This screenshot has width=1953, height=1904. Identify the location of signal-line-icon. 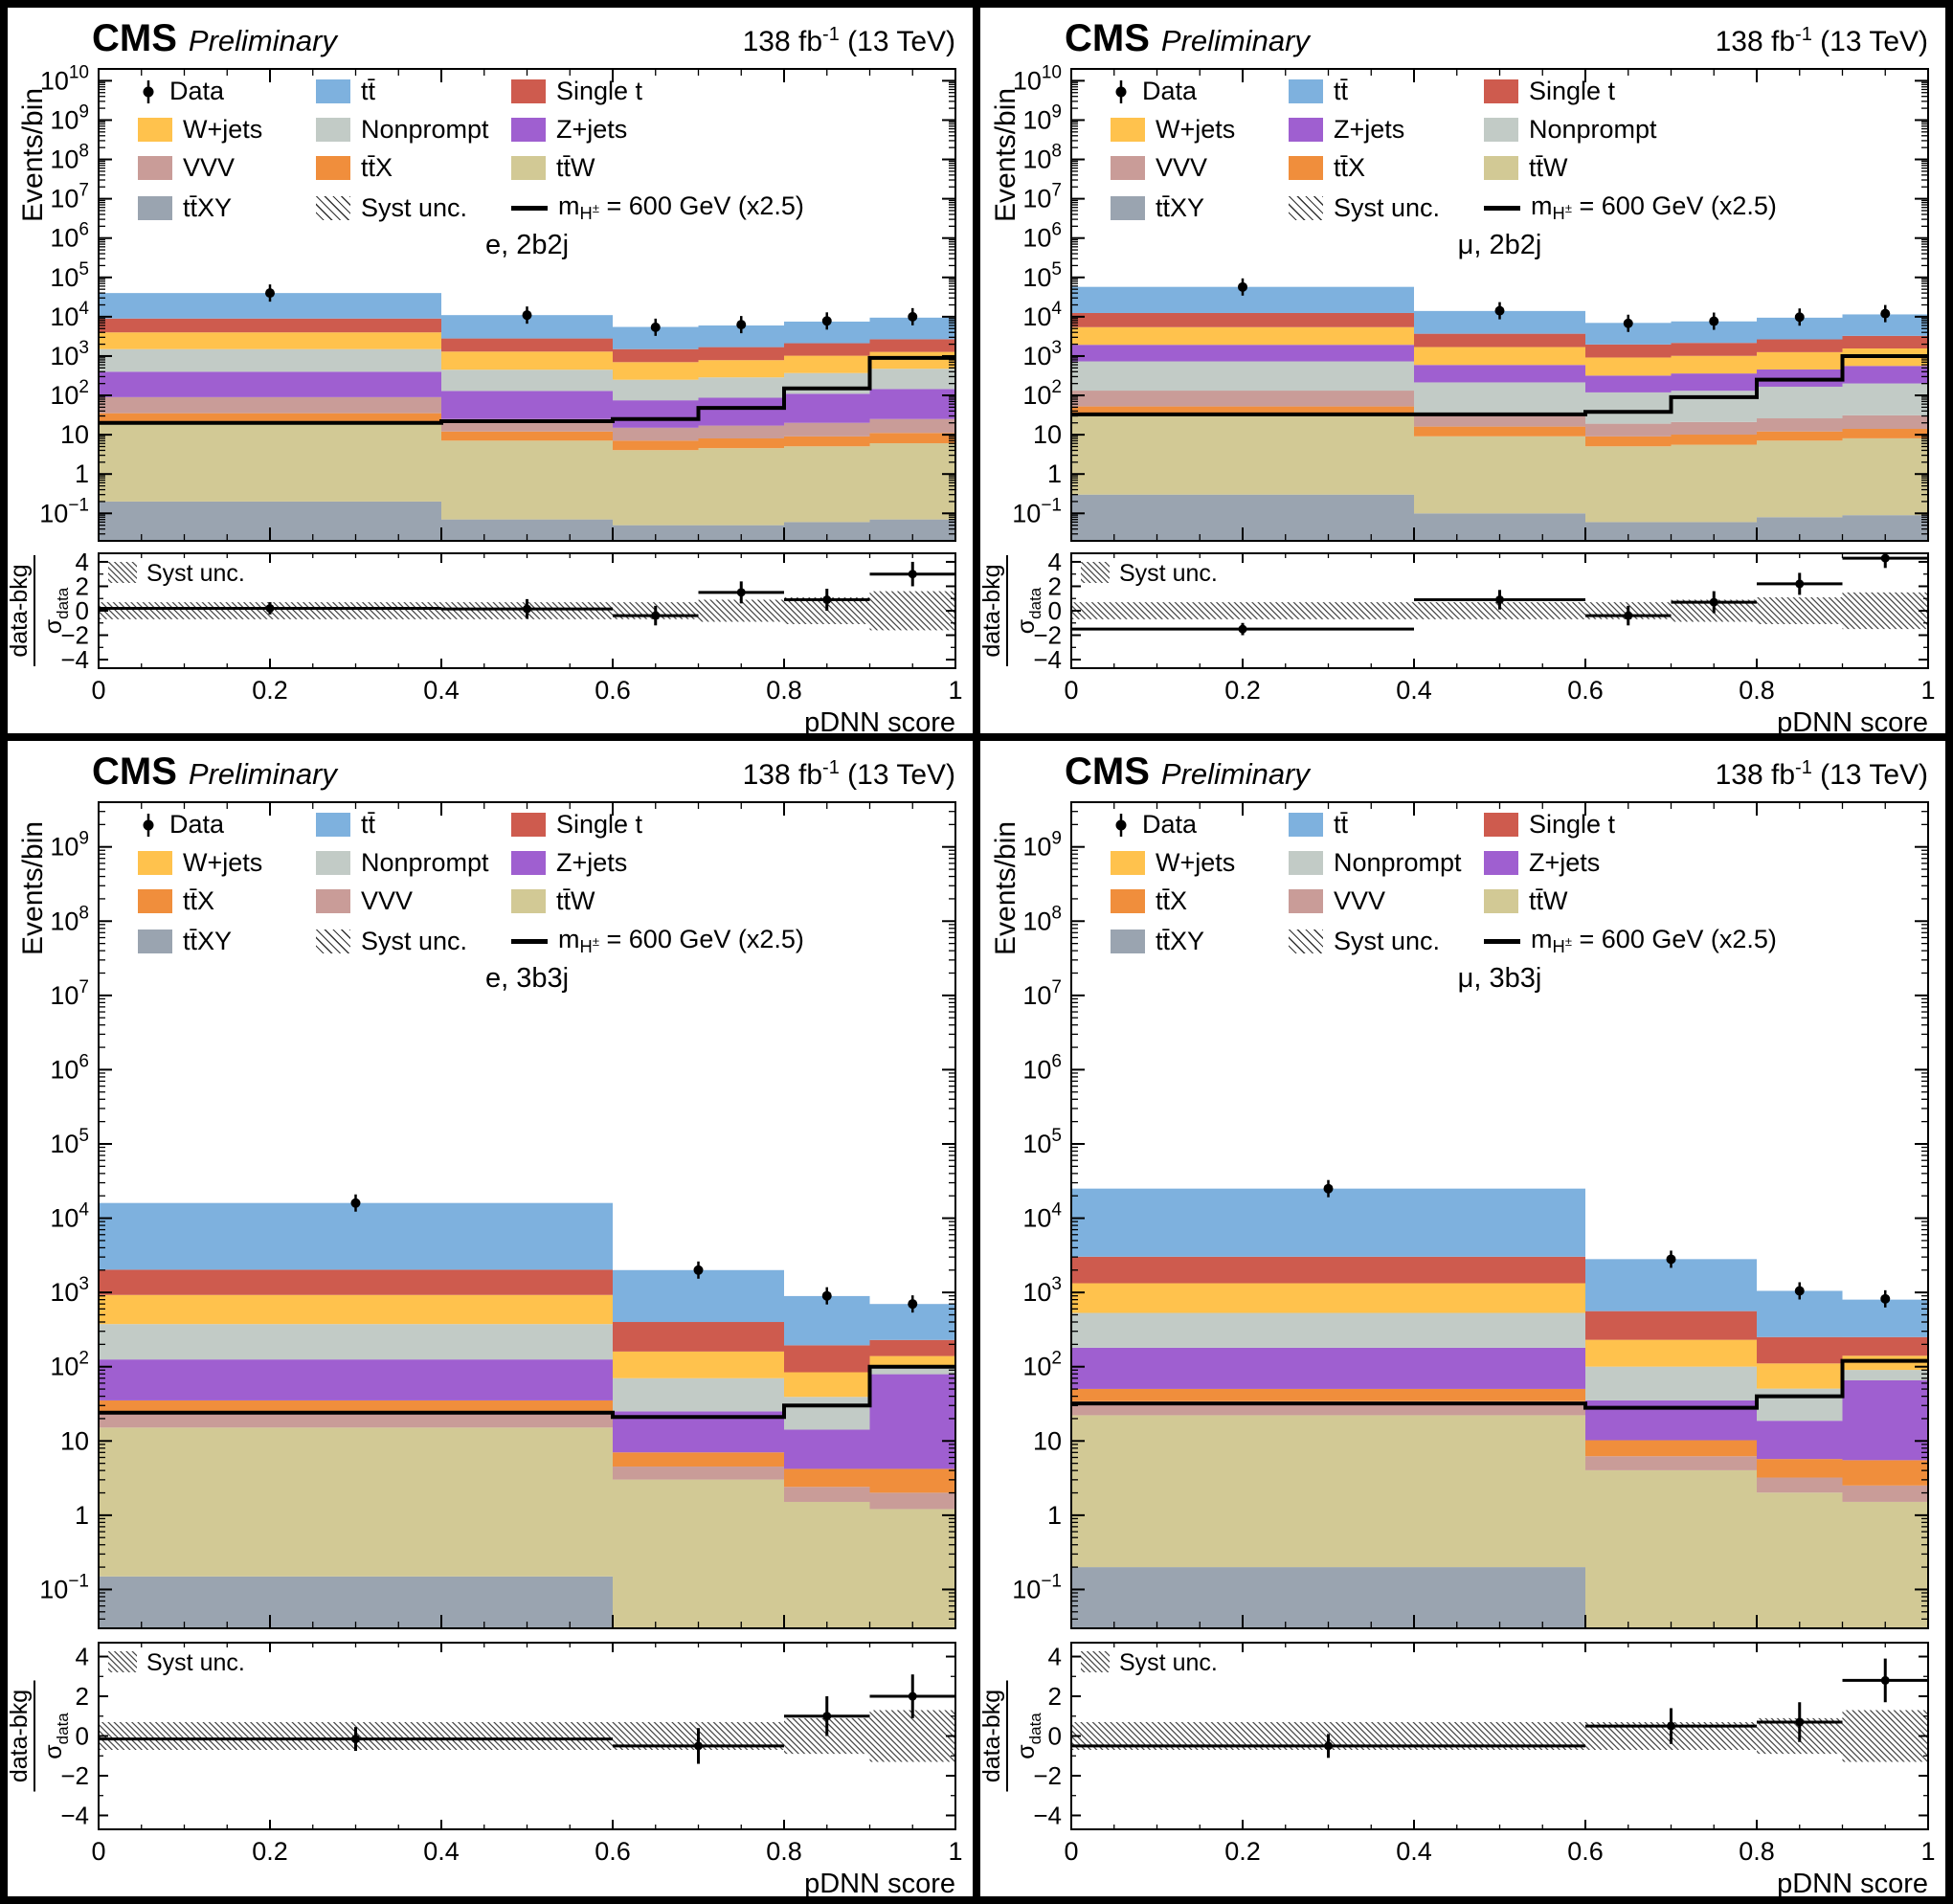
(1502, 941).